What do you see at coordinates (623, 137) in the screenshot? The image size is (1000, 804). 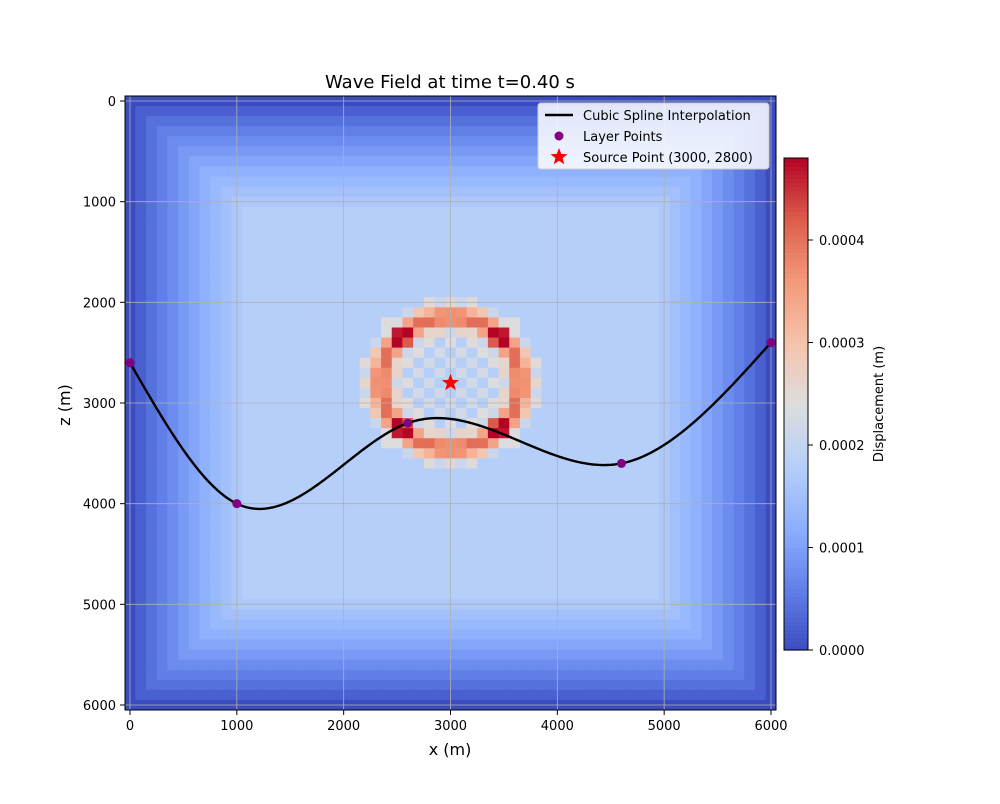 I see `legend-label: Layer Points` at bounding box center [623, 137].